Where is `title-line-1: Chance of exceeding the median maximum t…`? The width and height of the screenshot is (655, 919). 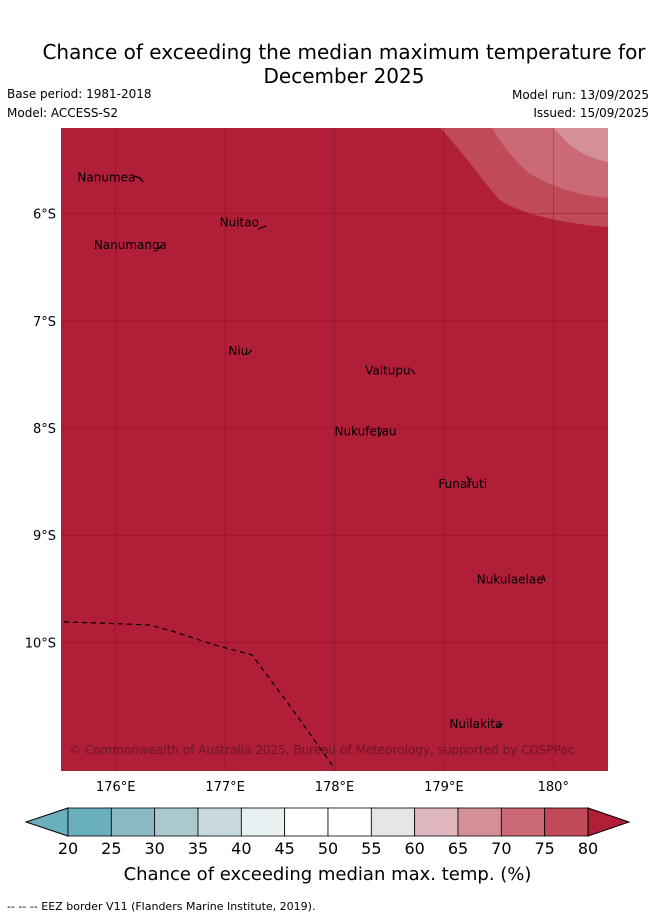 title-line-1: Chance of exceeding the median maximum t… is located at coordinates (344, 52).